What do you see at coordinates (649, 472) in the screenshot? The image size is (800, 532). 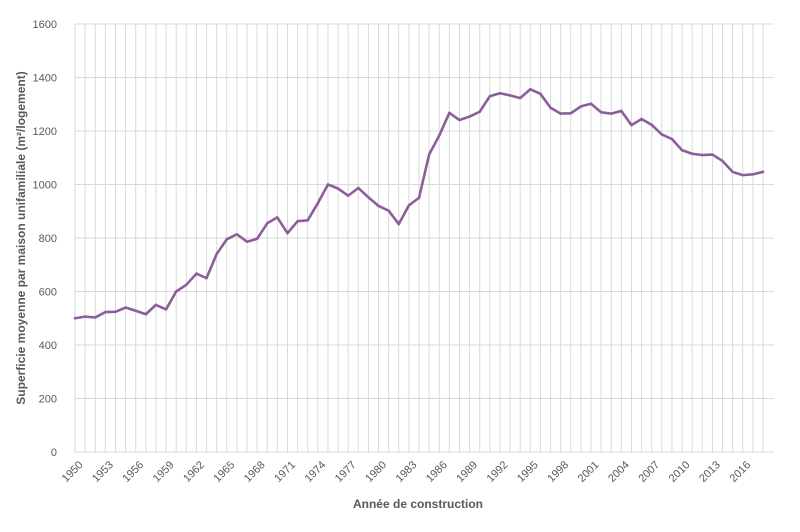 I see `x-tick-label: 2007` at bounding box center [649, 472].